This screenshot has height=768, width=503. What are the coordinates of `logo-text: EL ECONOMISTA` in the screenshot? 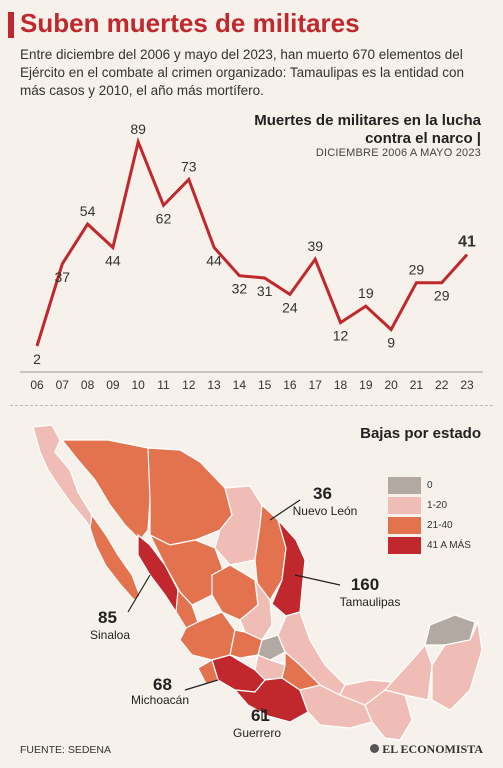 It's located at (432, 749).